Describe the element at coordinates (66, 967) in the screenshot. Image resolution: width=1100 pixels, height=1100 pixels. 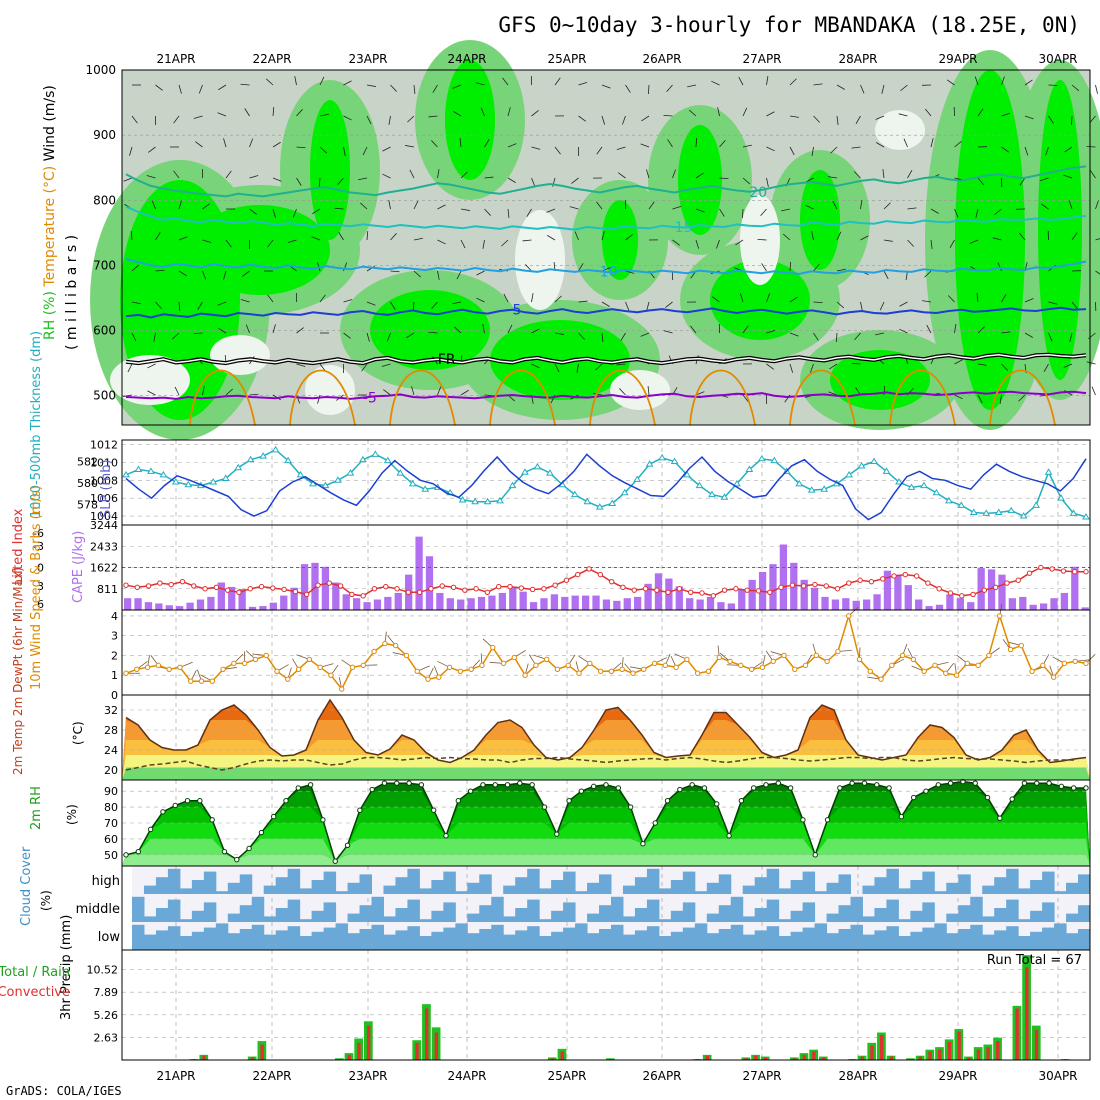
I see `precip-axis-label: 3hr Precip (mm)` at that location.